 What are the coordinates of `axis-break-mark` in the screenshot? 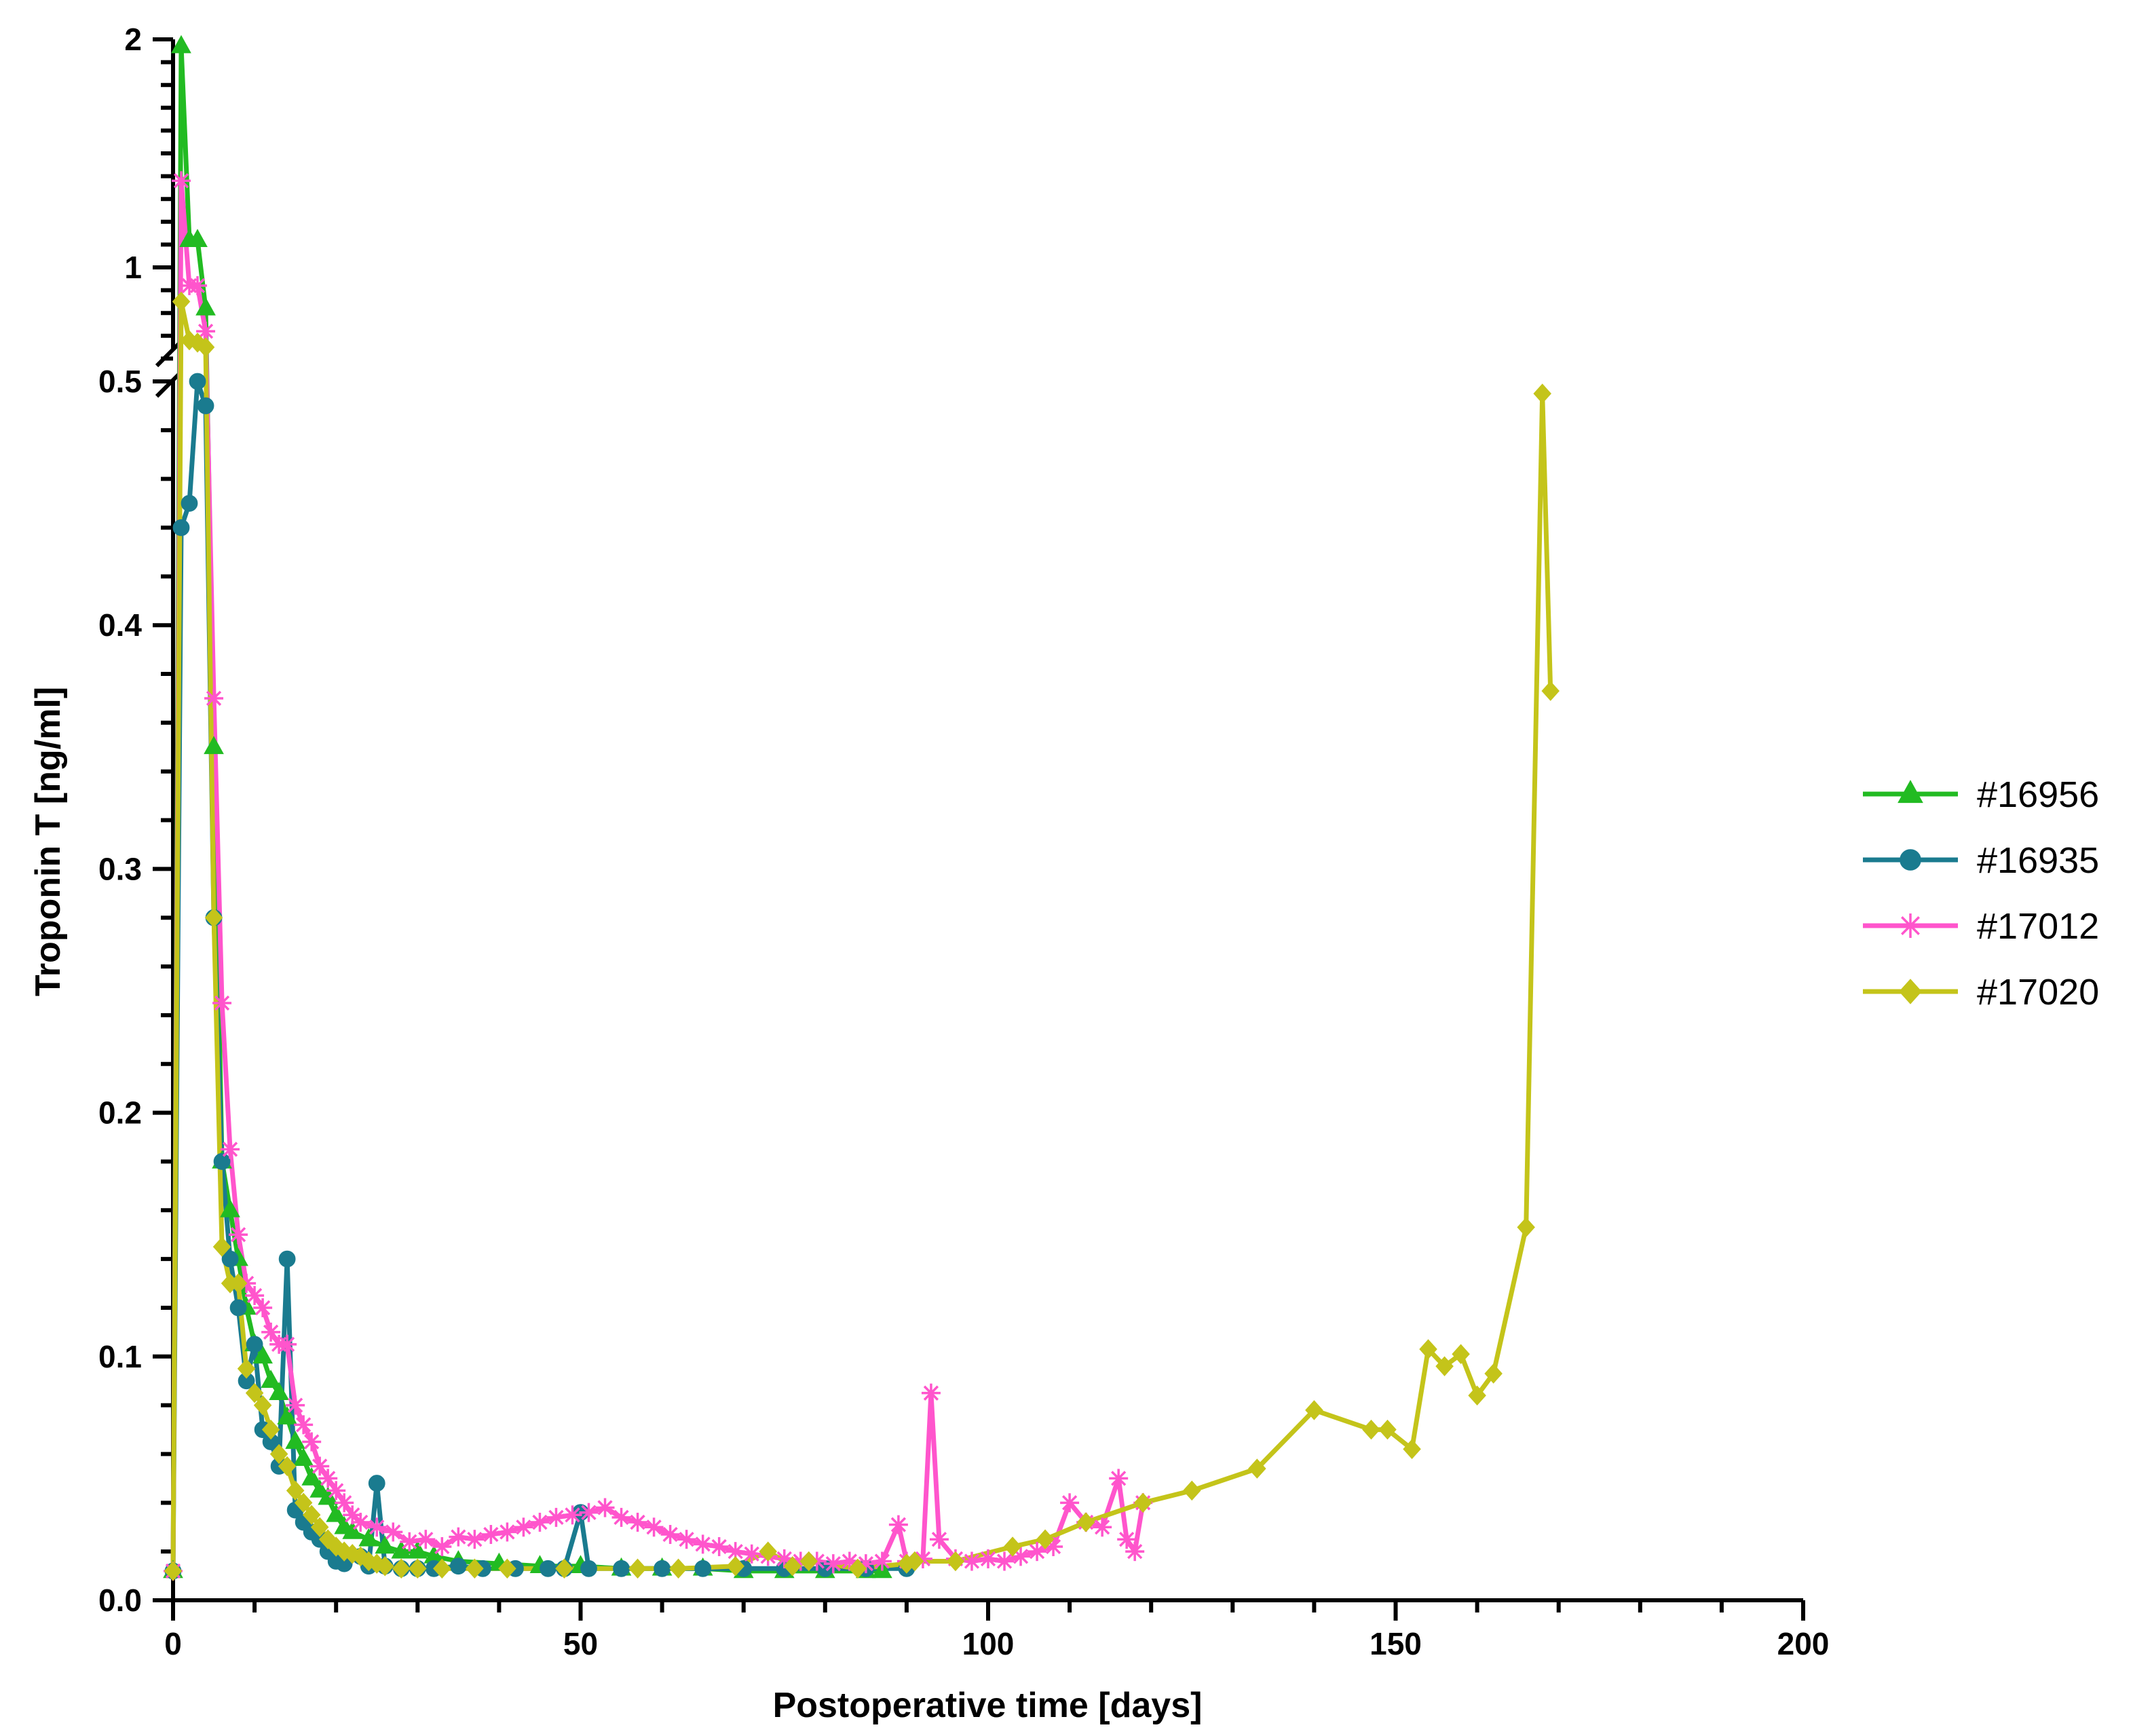 It's located at (168, 354).